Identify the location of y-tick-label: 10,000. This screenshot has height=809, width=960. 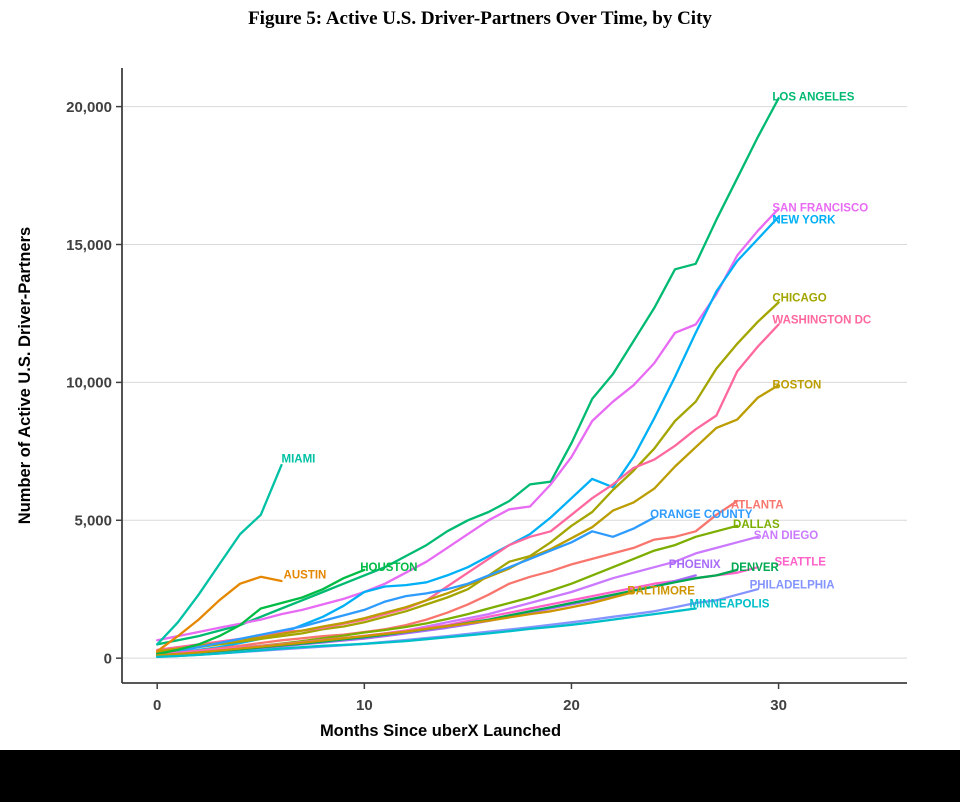
(89, 383).